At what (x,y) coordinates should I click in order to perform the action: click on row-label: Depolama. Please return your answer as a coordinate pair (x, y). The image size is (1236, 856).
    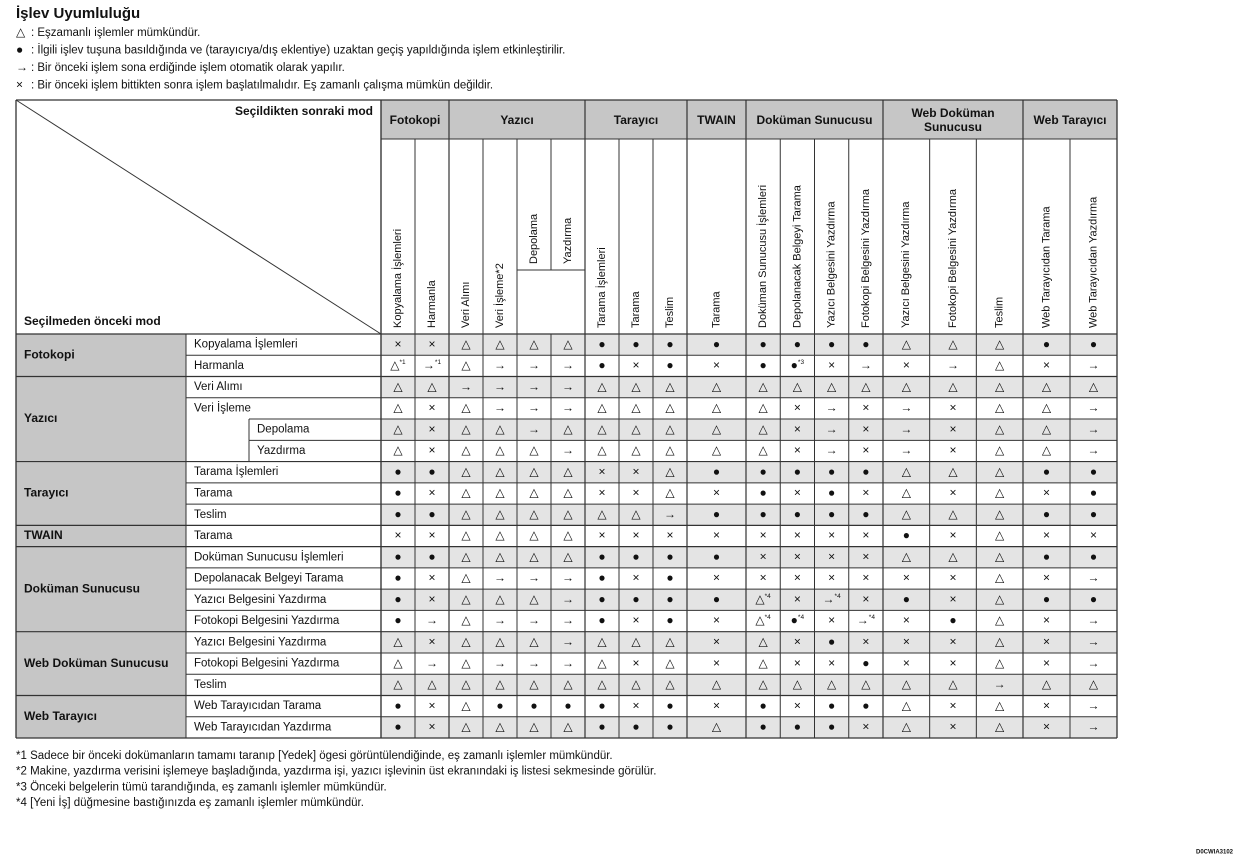
    Looking at the image, I should click on (283, 430).